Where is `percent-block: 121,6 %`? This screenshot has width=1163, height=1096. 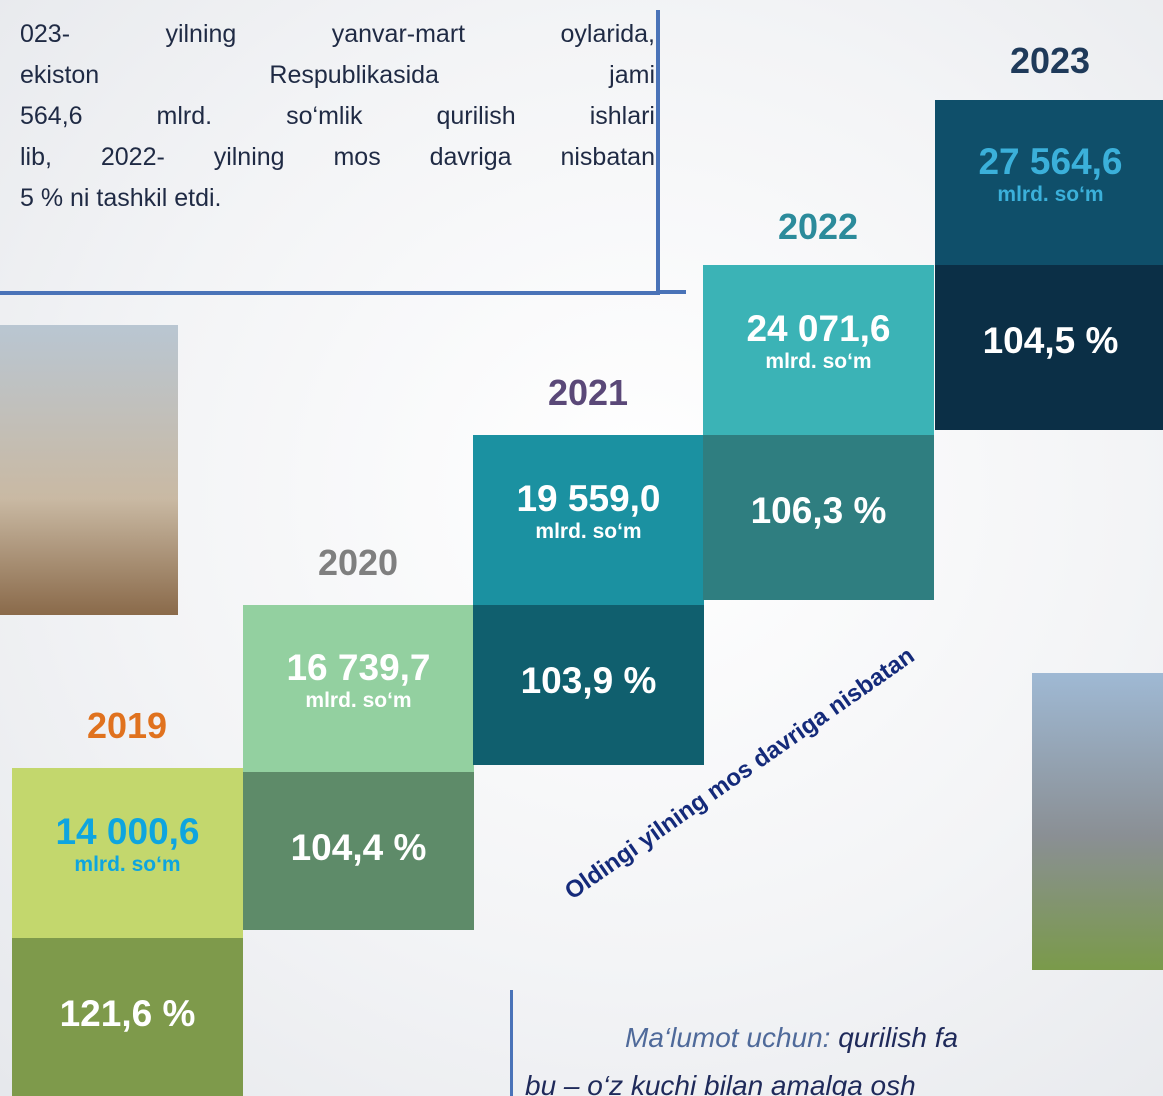 percent-block: 121,6 % is located at coordinates (127, 1017).